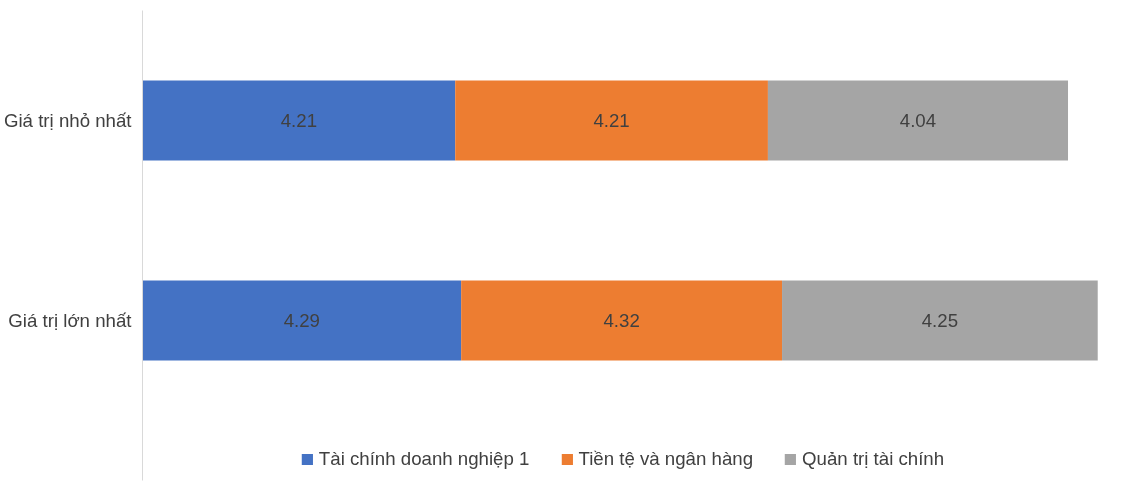 This screenshot has width=1144, height=497. I want to click on y-tick-label: Giá trị lớn nhất, so click(70, 320).